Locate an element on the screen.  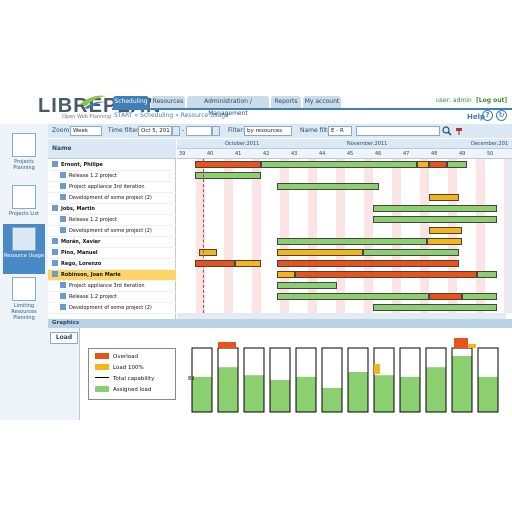
sidebar-item-resource-usage: Resource Usage is located at coordinates (24, 249).